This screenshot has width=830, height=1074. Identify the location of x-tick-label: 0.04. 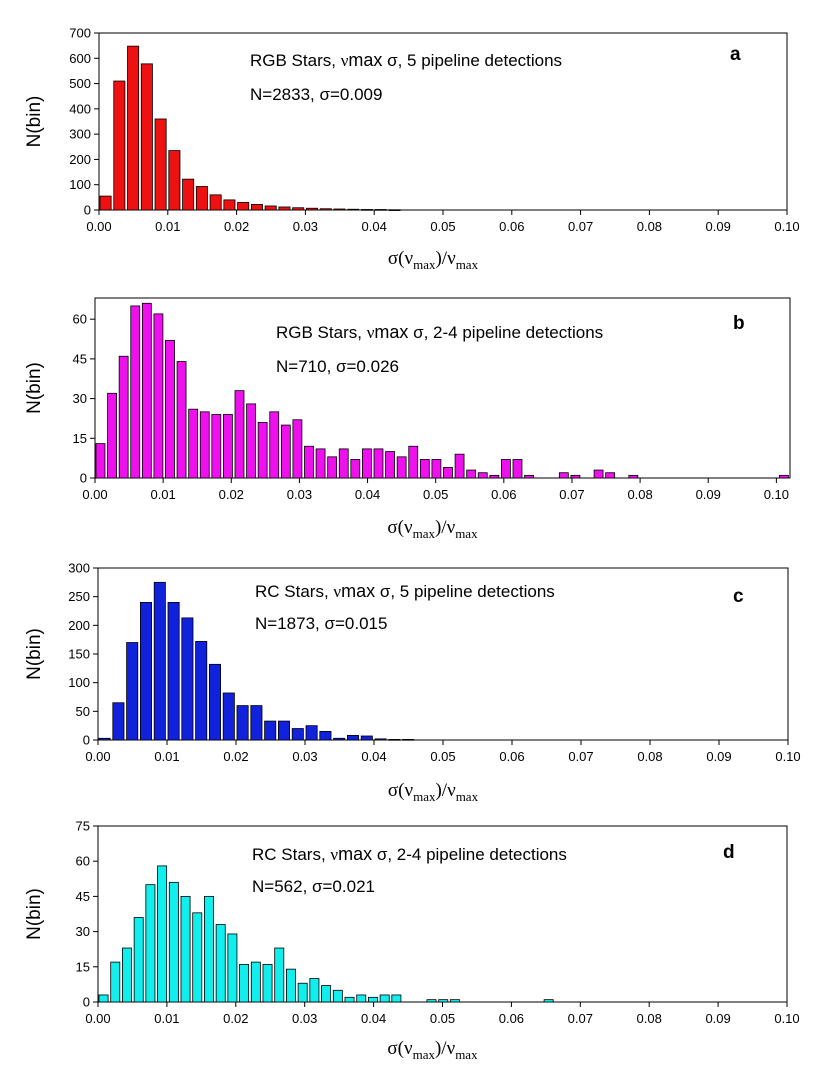
(373, 1018).